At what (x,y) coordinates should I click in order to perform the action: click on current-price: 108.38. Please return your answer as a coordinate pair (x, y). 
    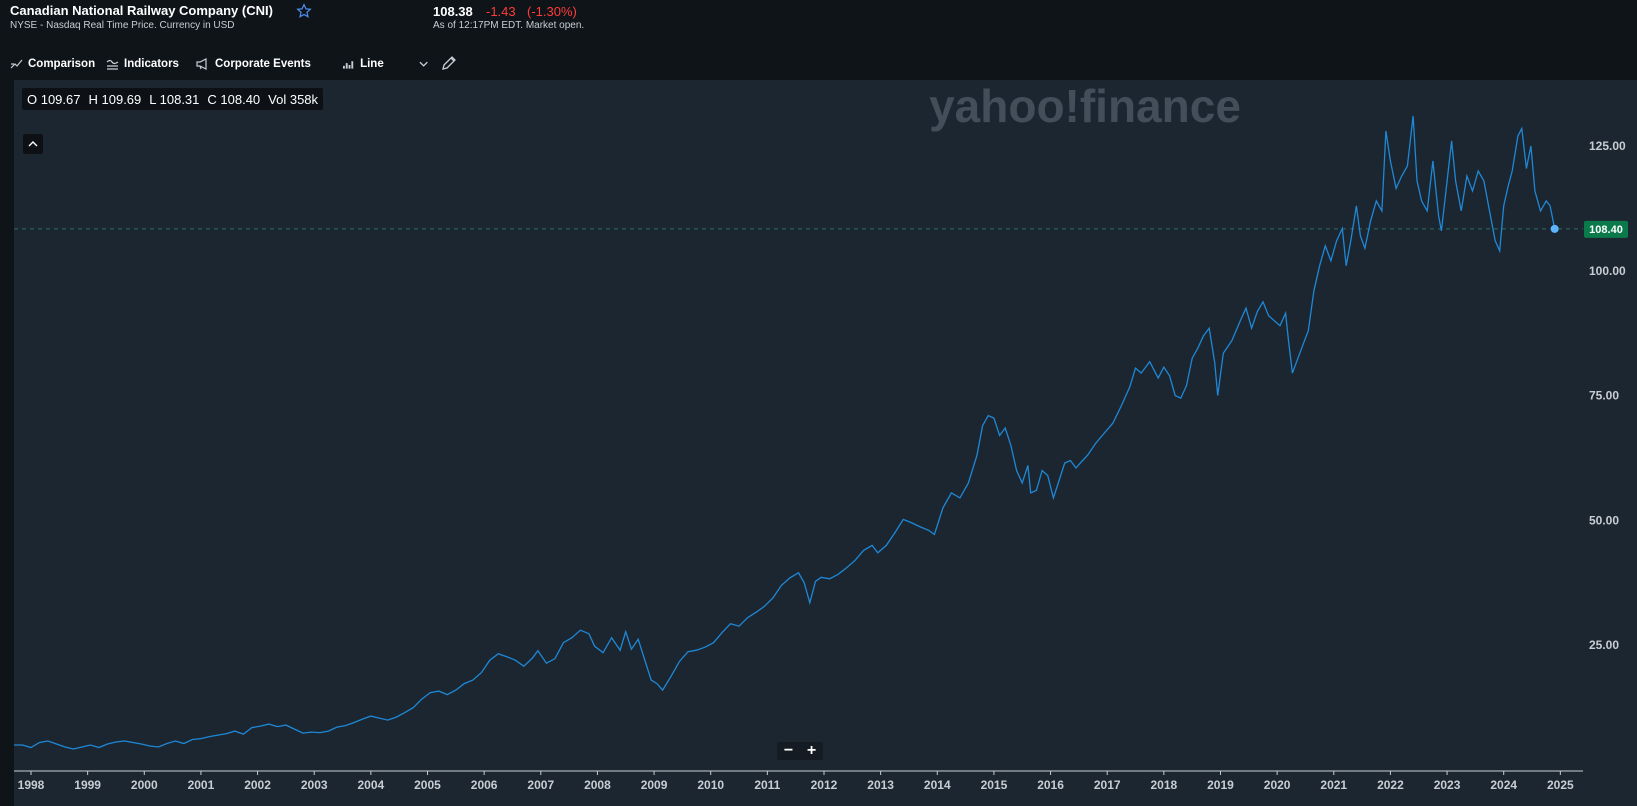
    Looking at the image, I should click on (453, 11).